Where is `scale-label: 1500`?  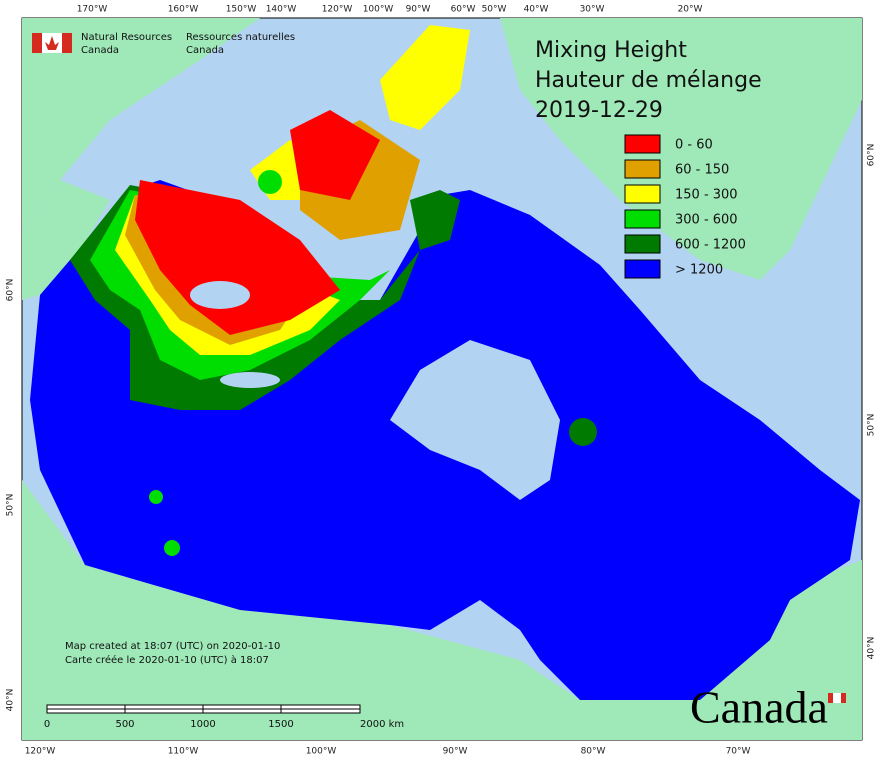
scale-label: 1500 is located at coordinates (280, 724).